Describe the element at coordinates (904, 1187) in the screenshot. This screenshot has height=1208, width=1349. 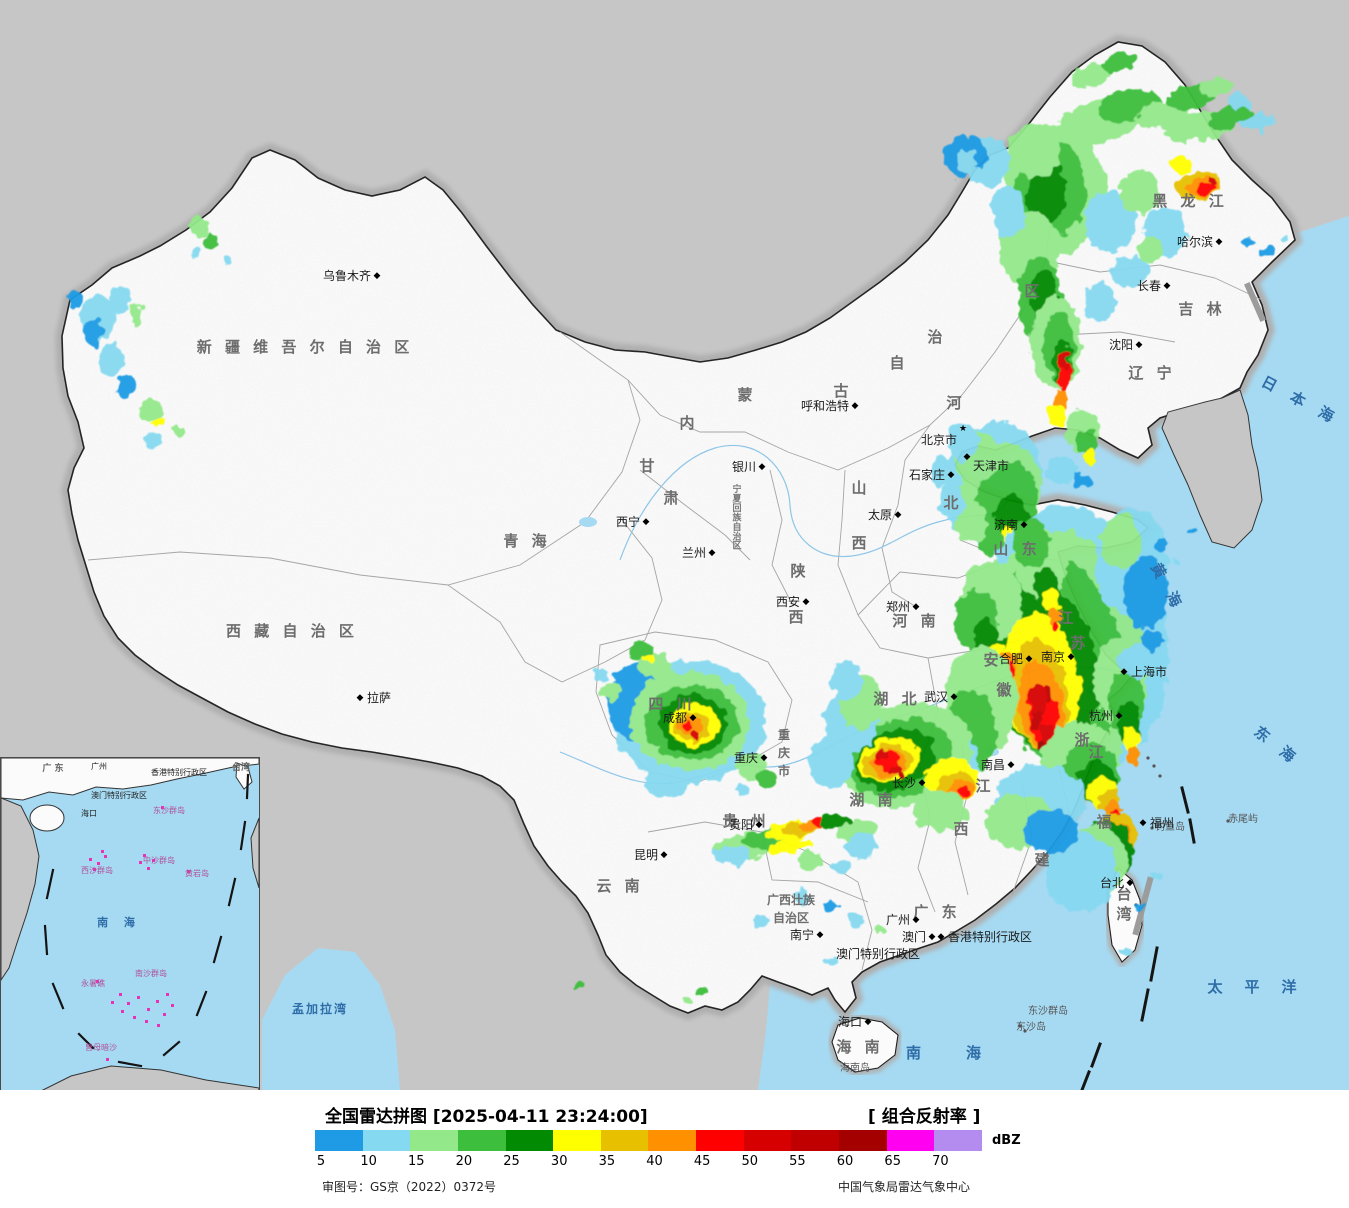
I see `agency-name: 中国气象局雷达气象中心` at that location.